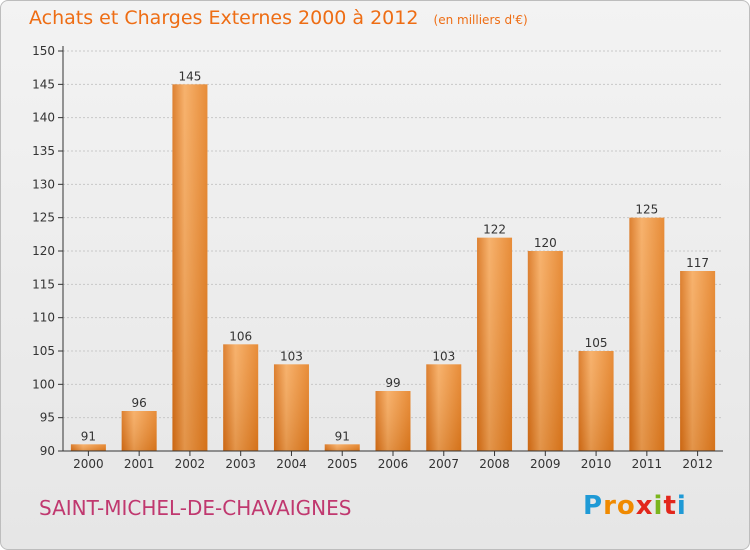 The height and width of the screenshot is (550, 750). What do you see at coordinates (43, 351) in the screenshot?
I see `y-tick-label: 105` at bounding box center [43, 351].